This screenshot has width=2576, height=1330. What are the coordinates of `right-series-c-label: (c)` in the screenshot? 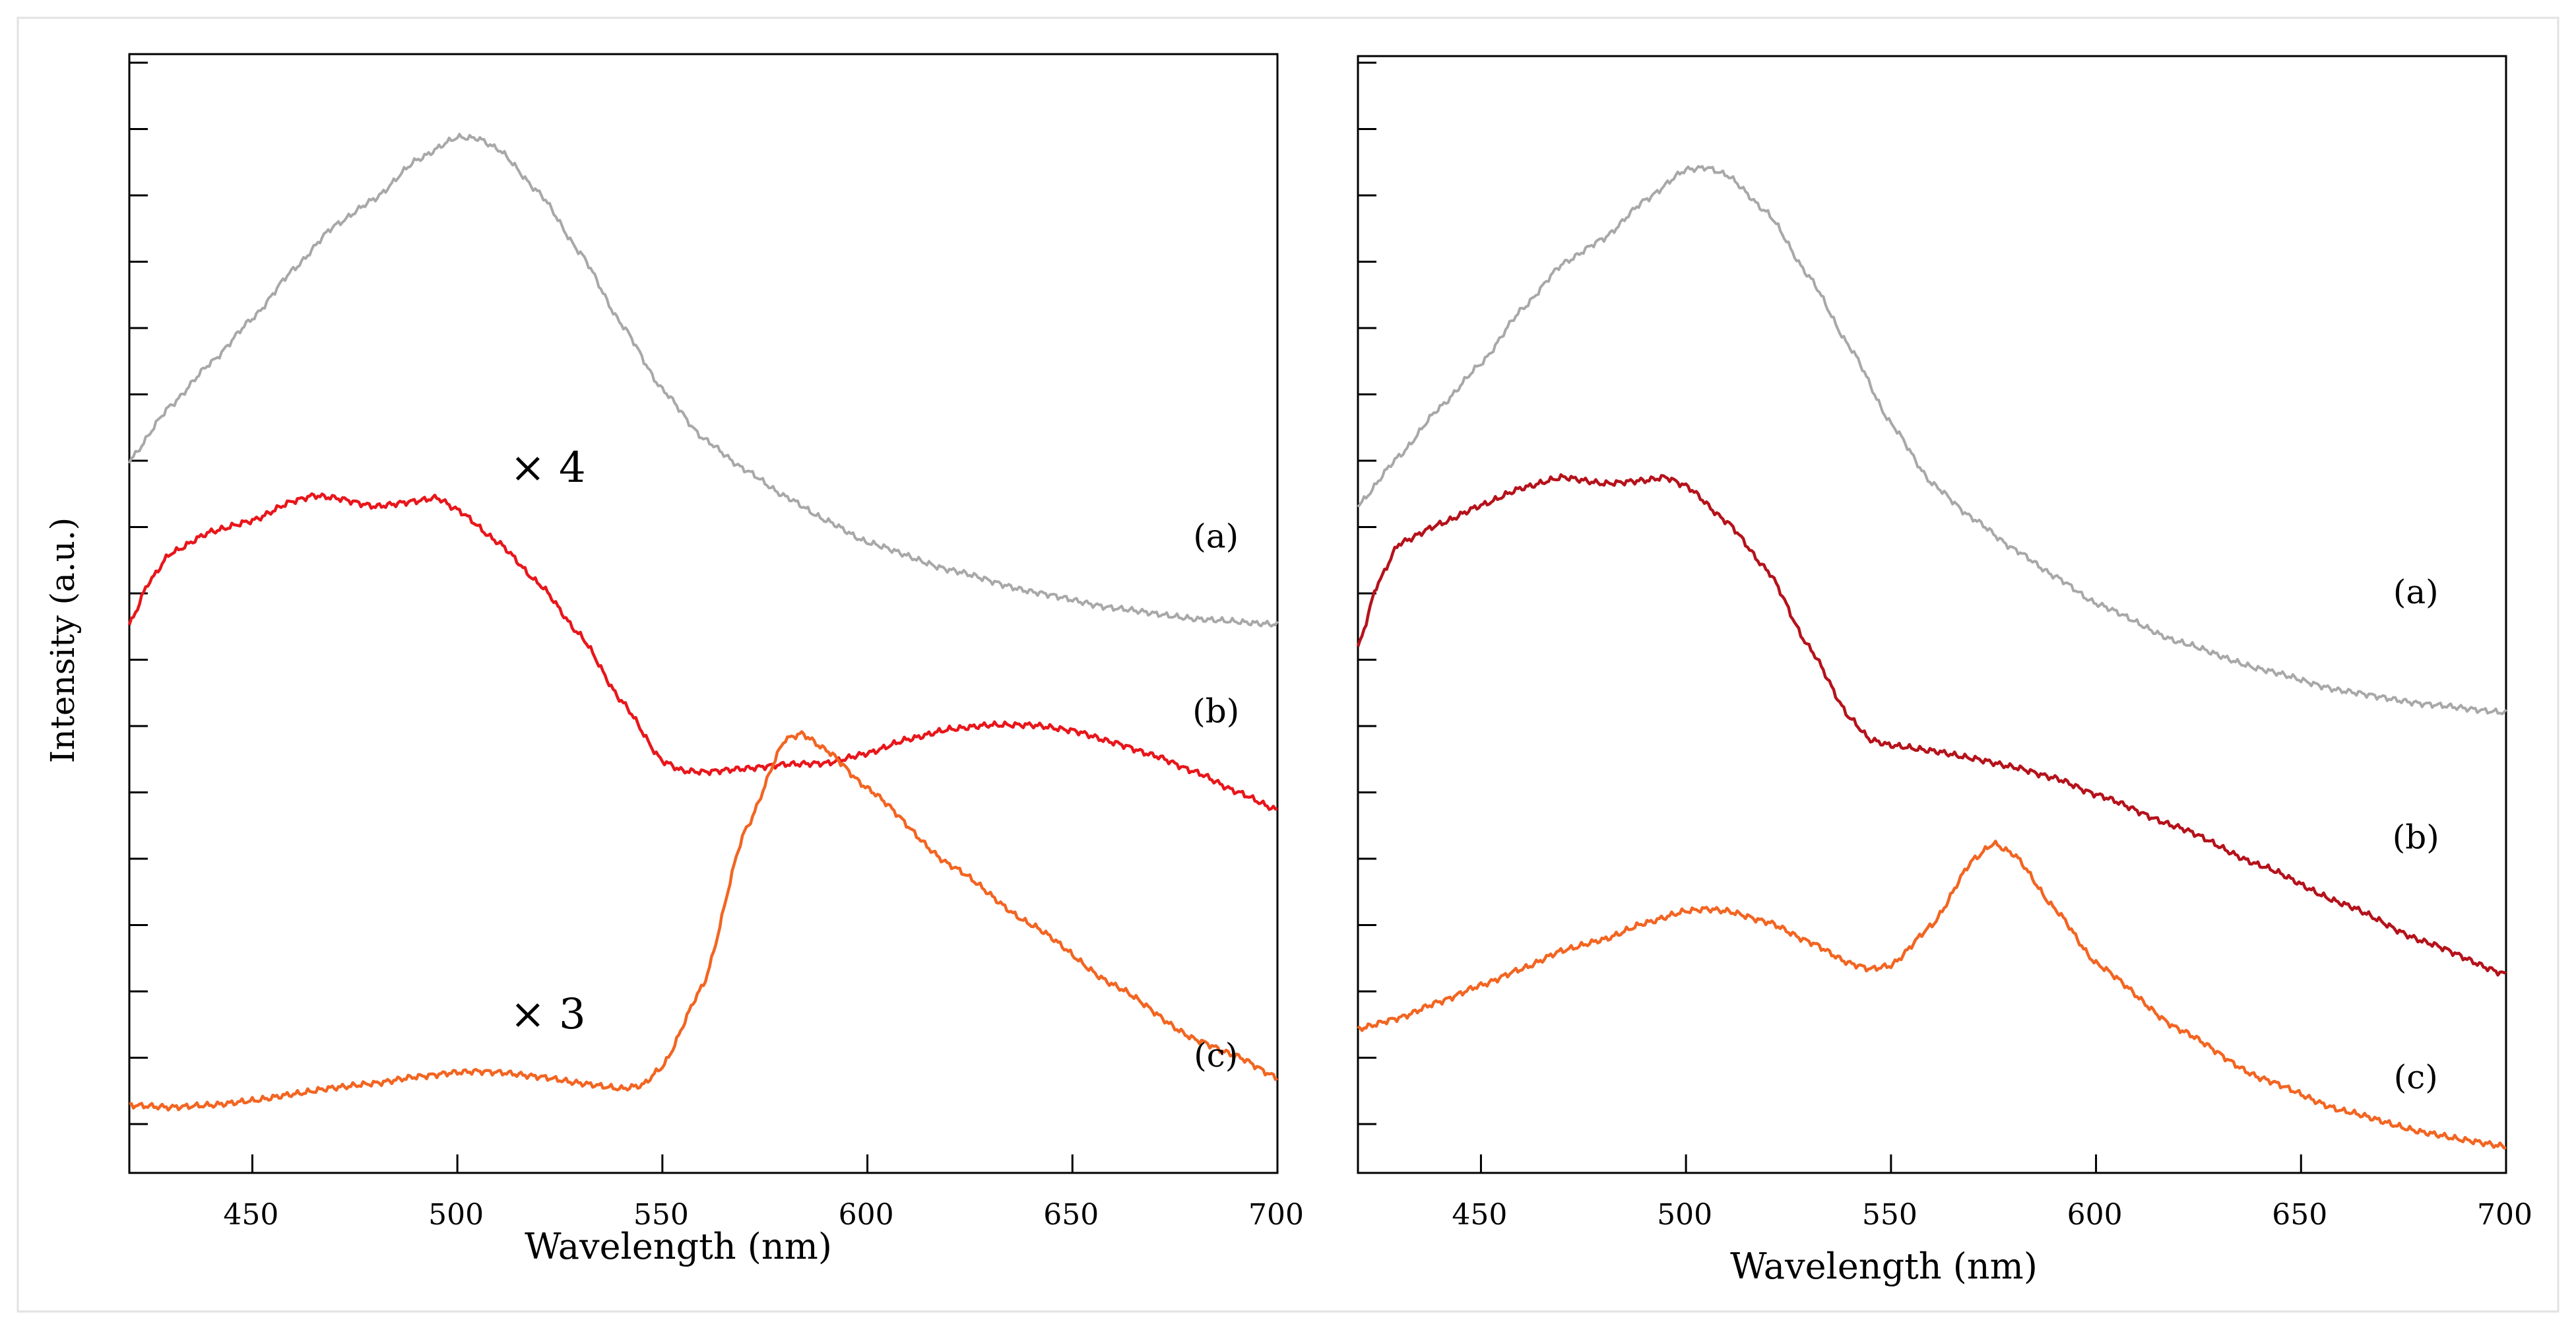 It's located at (2416, 1077).